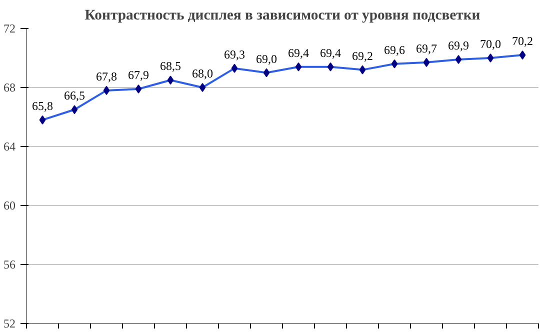  What do you see at coordinates (10, 265) in the screenshot?
I see `y-tick-label: 56` at bounding box center [10, 265].